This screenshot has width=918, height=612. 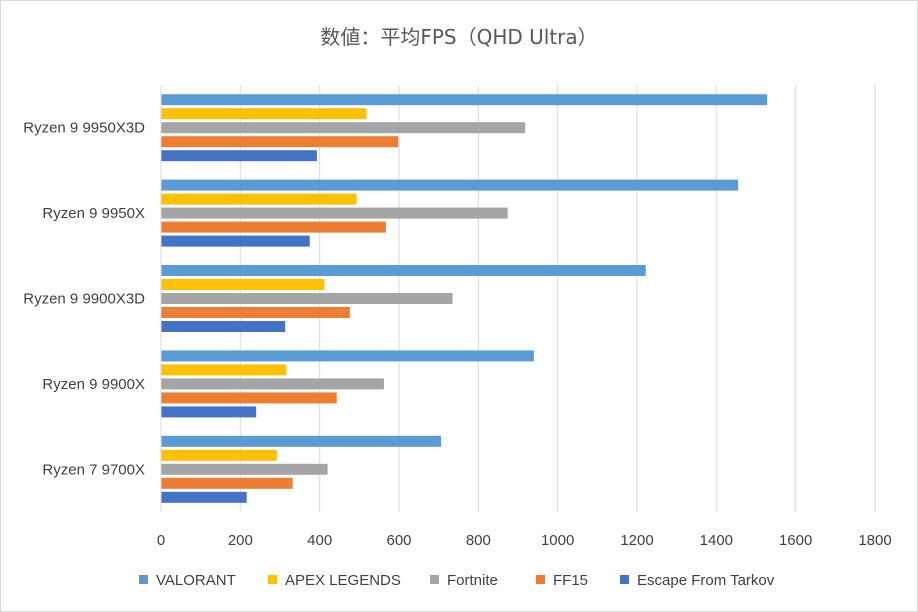 I want to click on category-label: Ryzen 9 9950X, so click(x=93, y=213).